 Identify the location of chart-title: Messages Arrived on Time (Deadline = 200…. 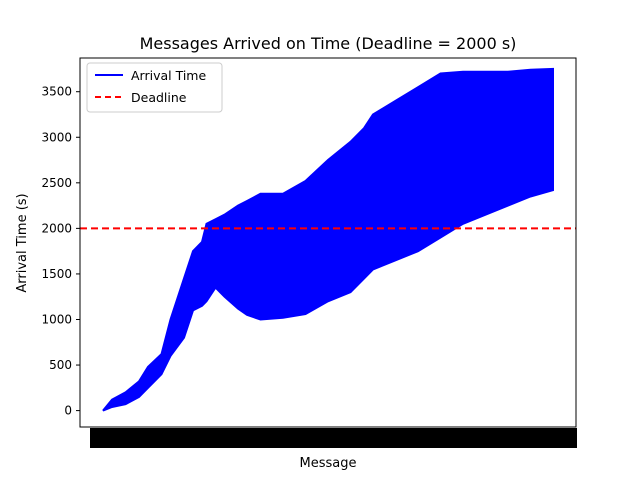
(328, 43).